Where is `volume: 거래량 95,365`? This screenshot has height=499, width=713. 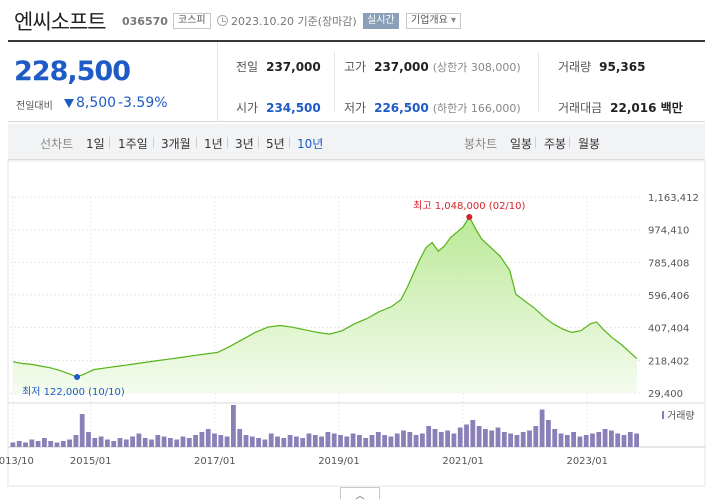
volume: 거래량 95,365 is located at coordinates (601, 66).